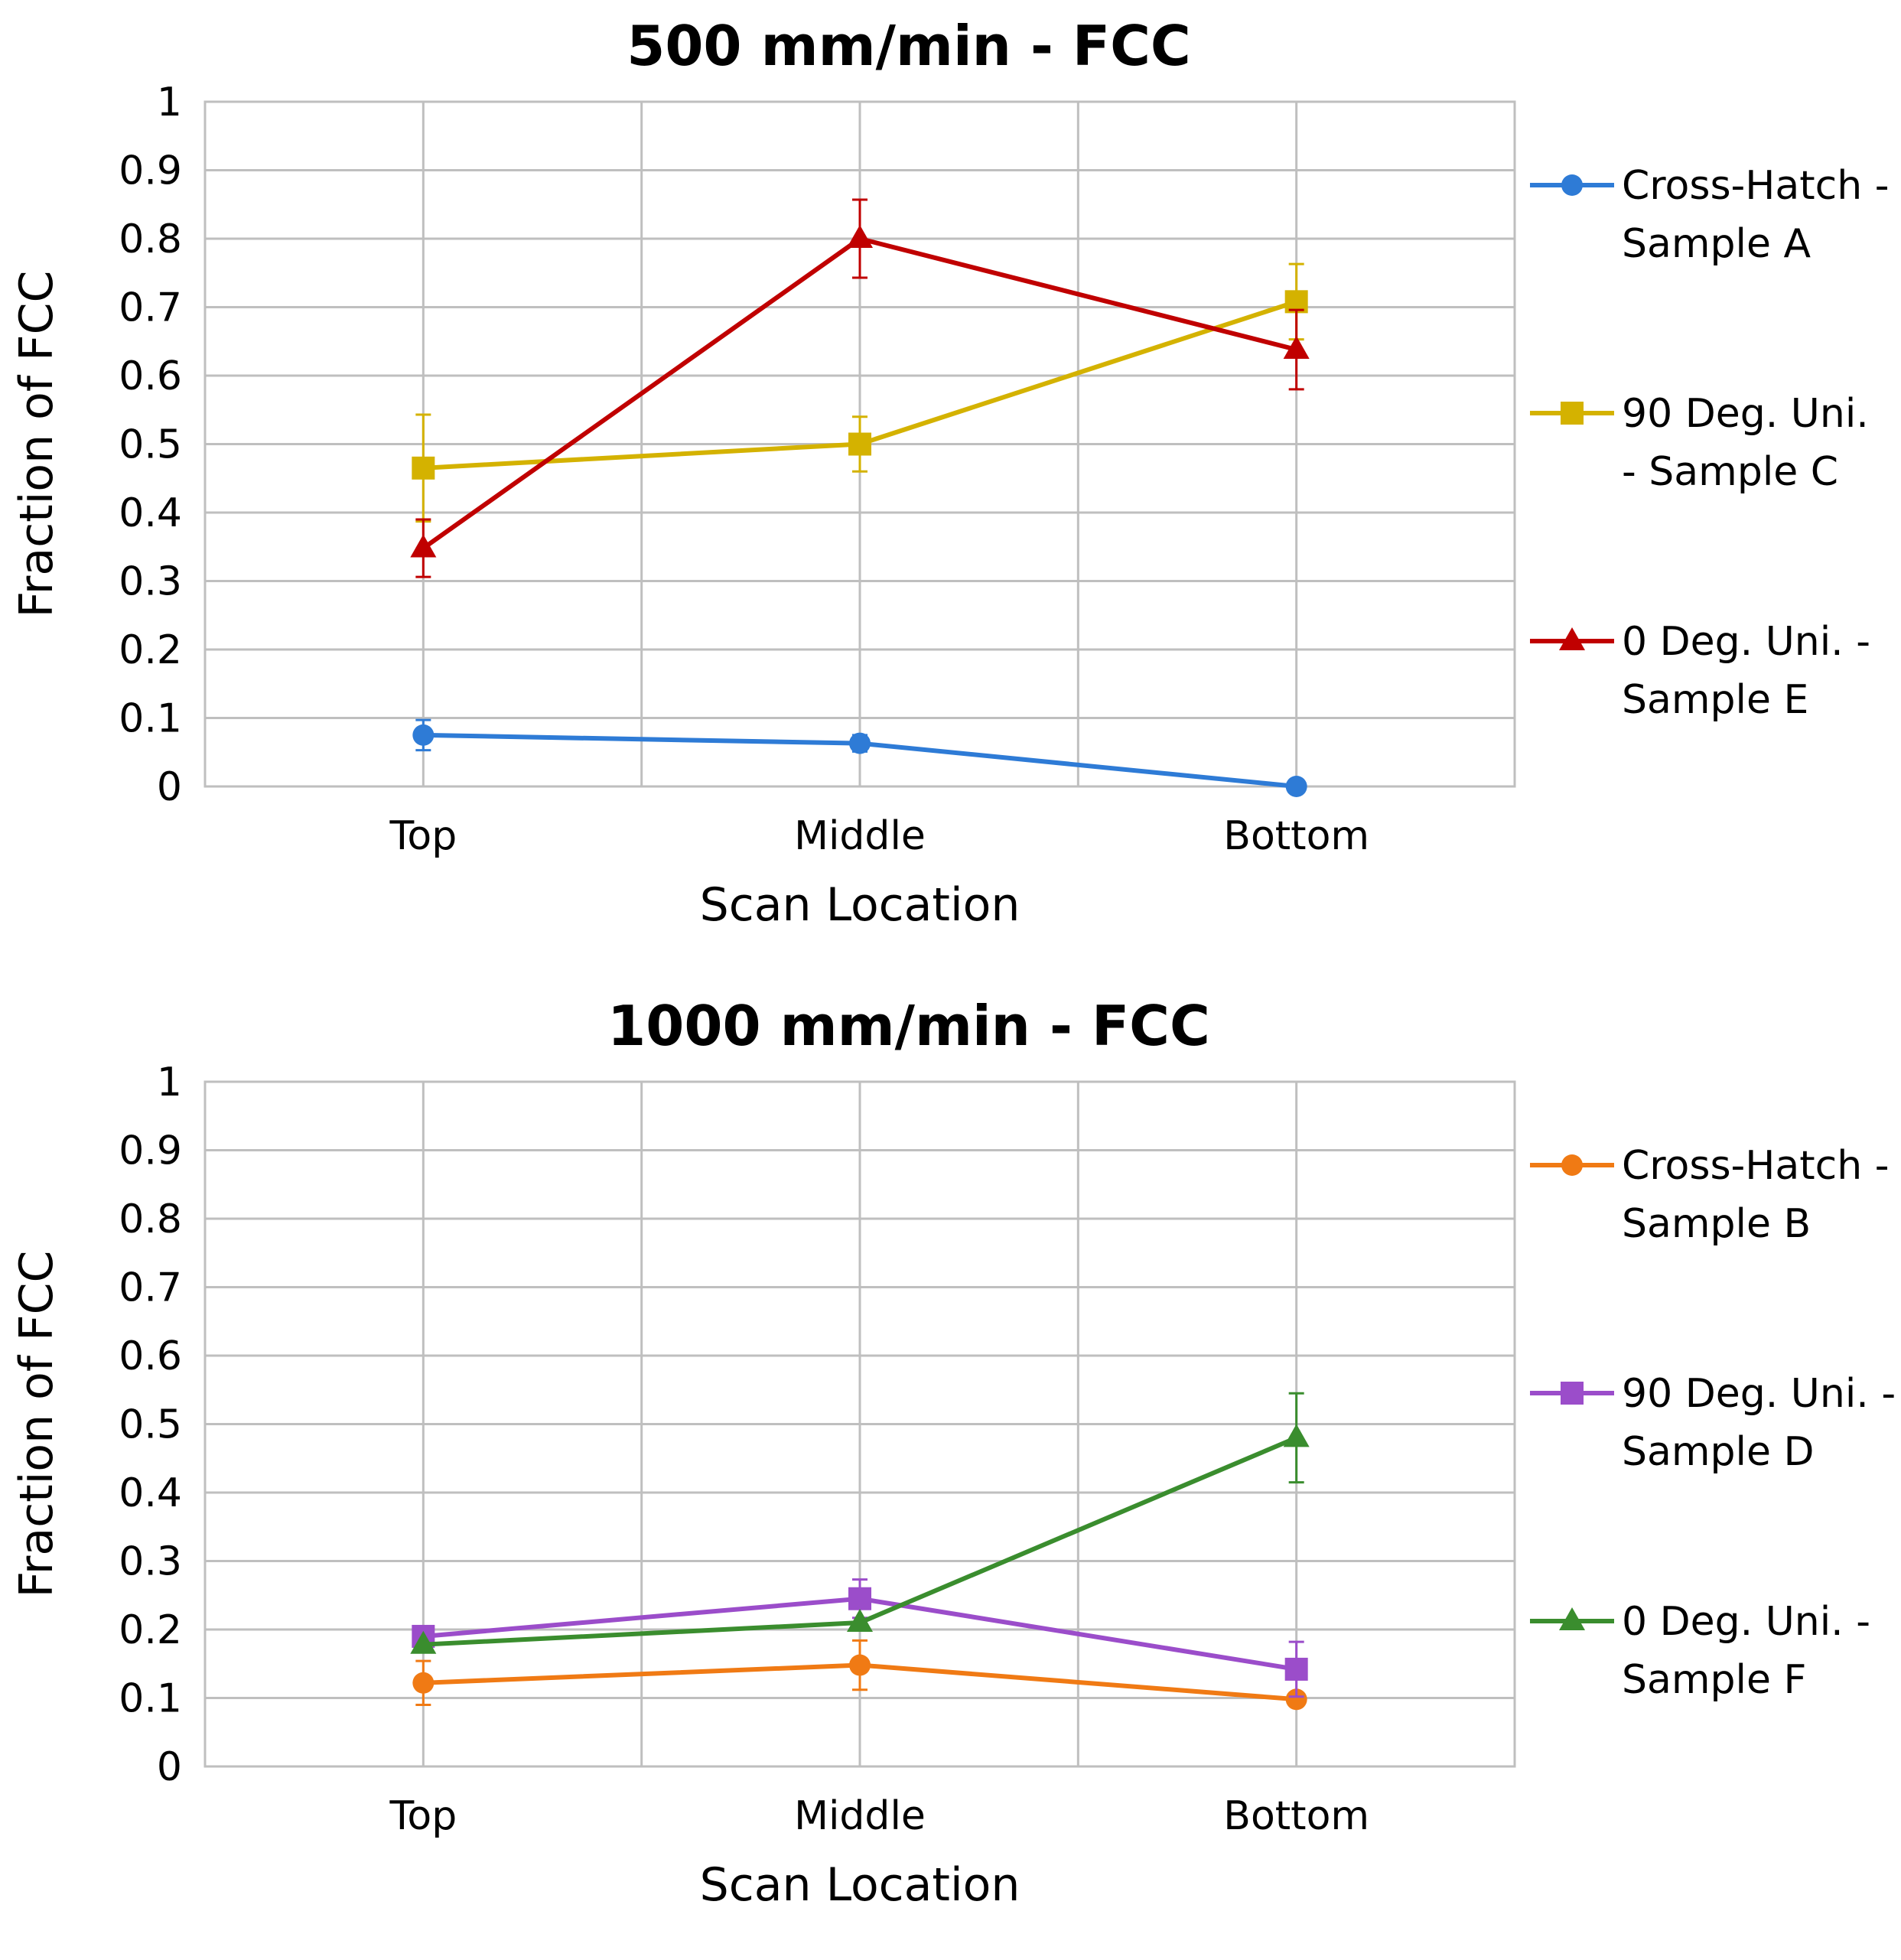  What do you see at coordinates (1699, 443) in the screenshot?
I see `legend-entry-90-deg-uni-sample-c: 90 Deg. Uni. - Sample C` at bounding box center [1699, 443].